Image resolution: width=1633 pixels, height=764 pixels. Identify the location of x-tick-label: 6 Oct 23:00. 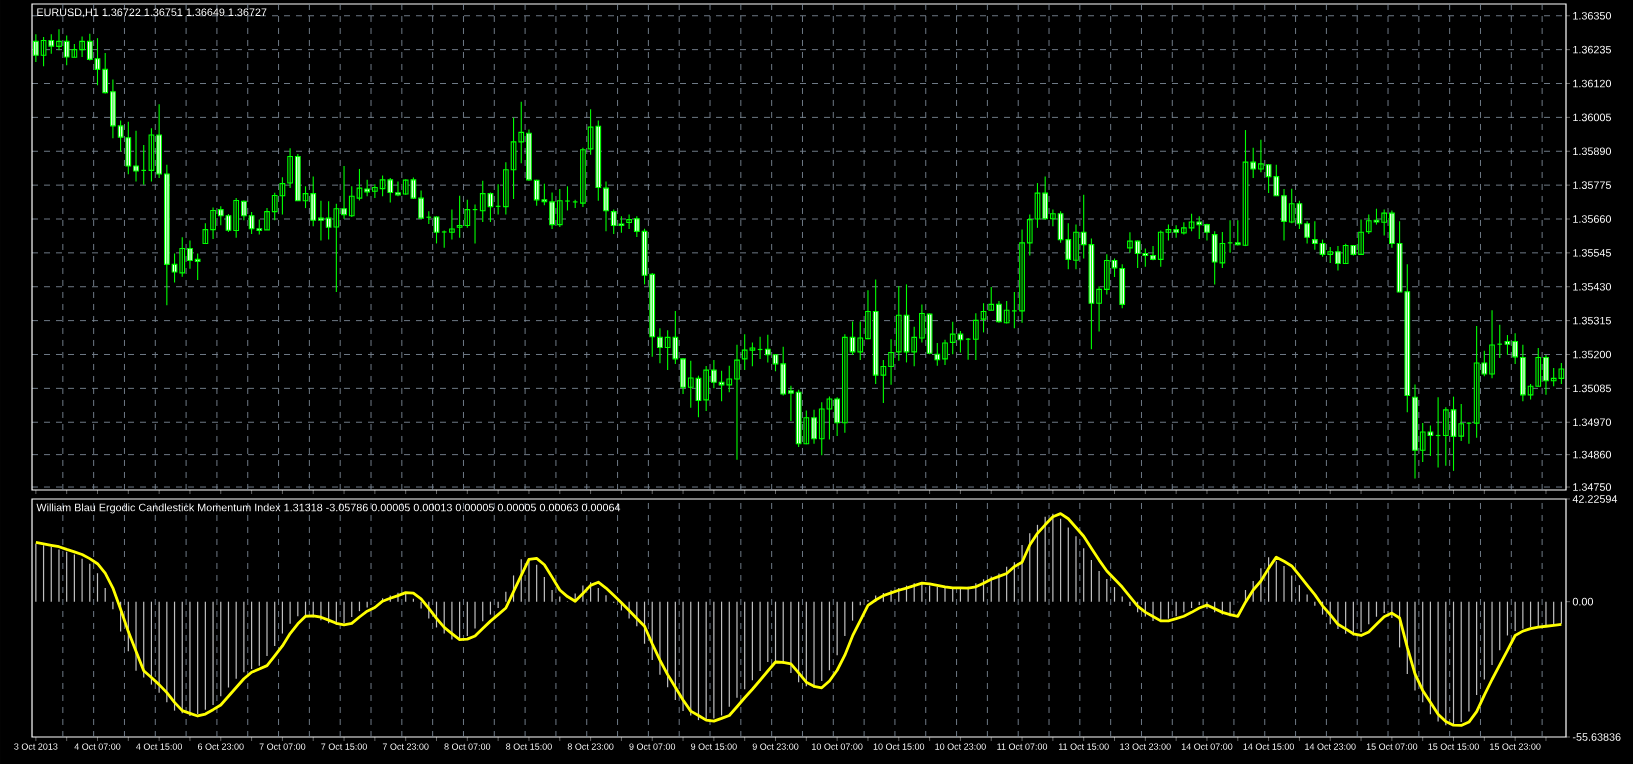
(220, 746).